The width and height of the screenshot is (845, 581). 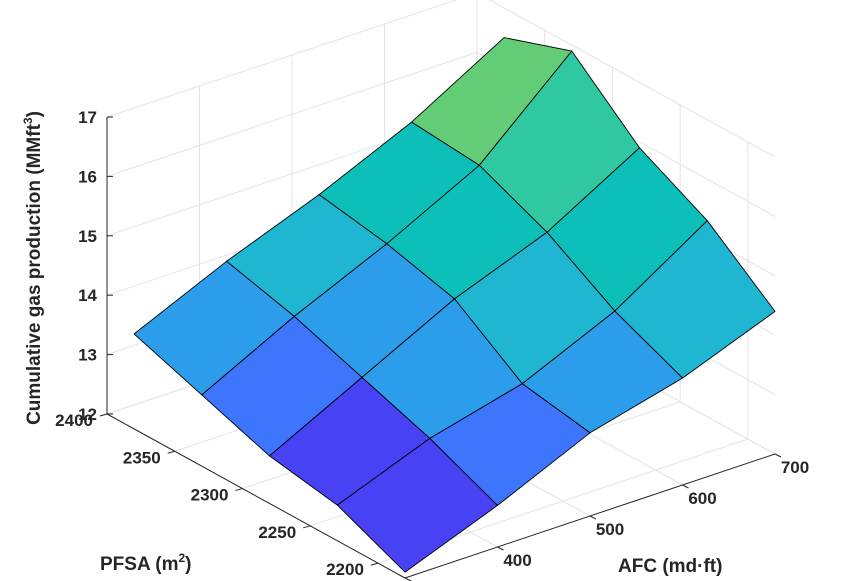 I want to click on y-tick-label: 2250, so click(x=277, y=532).